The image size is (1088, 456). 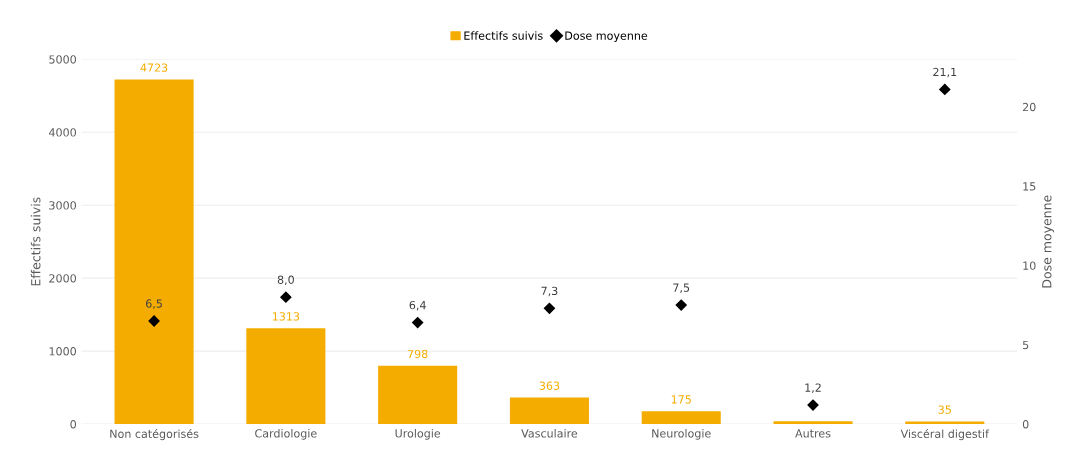 I want to click on y-tick-label: 3000, so click(x=62, y=205).